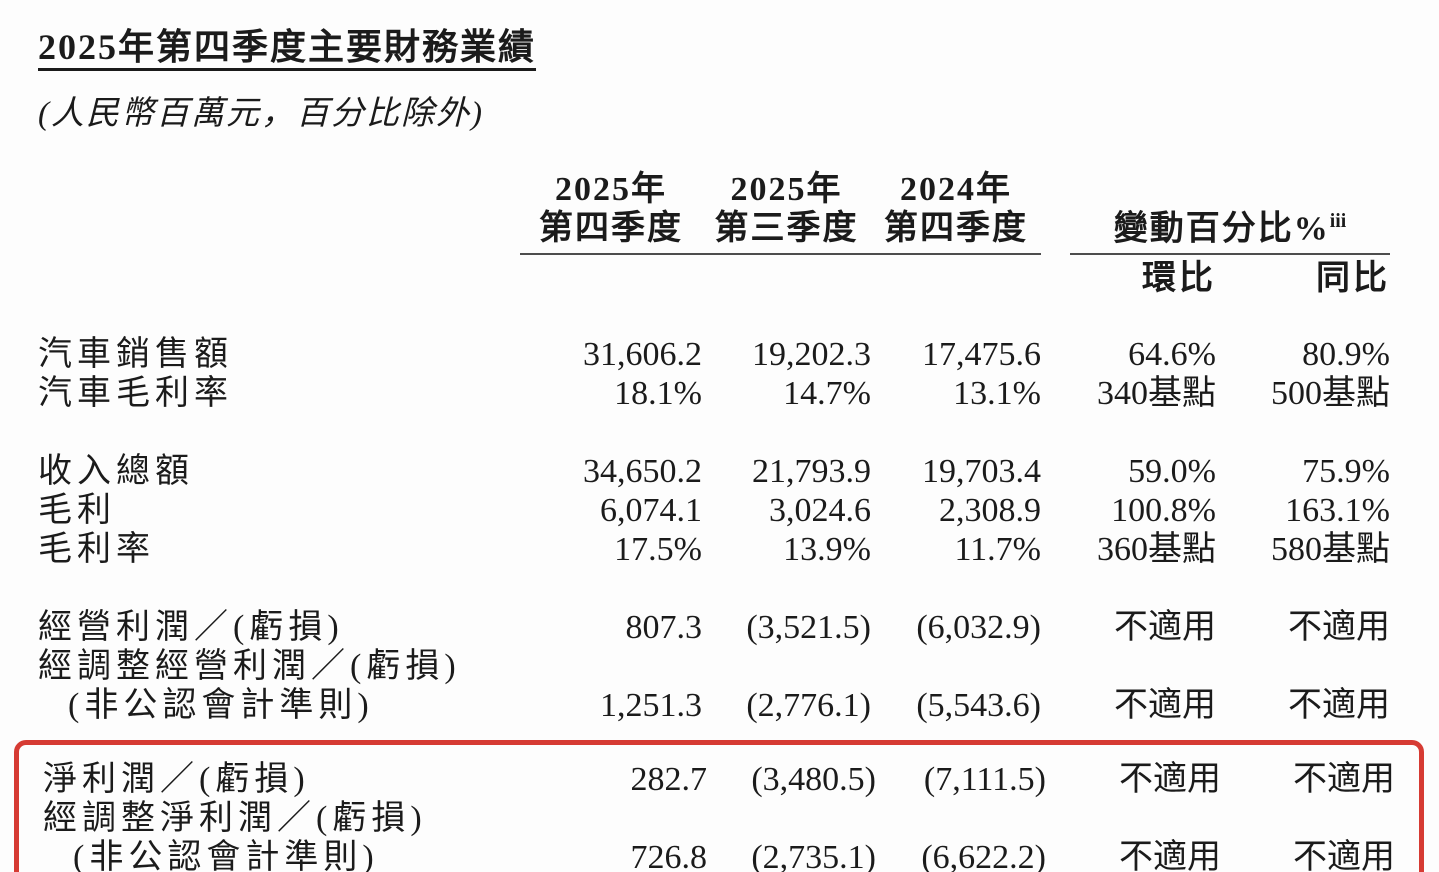 Image resolution: width=1439 pixels, height=872 pixels. Describe the element at coordinates (176, 779) in the screenshot. I see `row-label-line: 淨利潤／(虧損)` at that location.